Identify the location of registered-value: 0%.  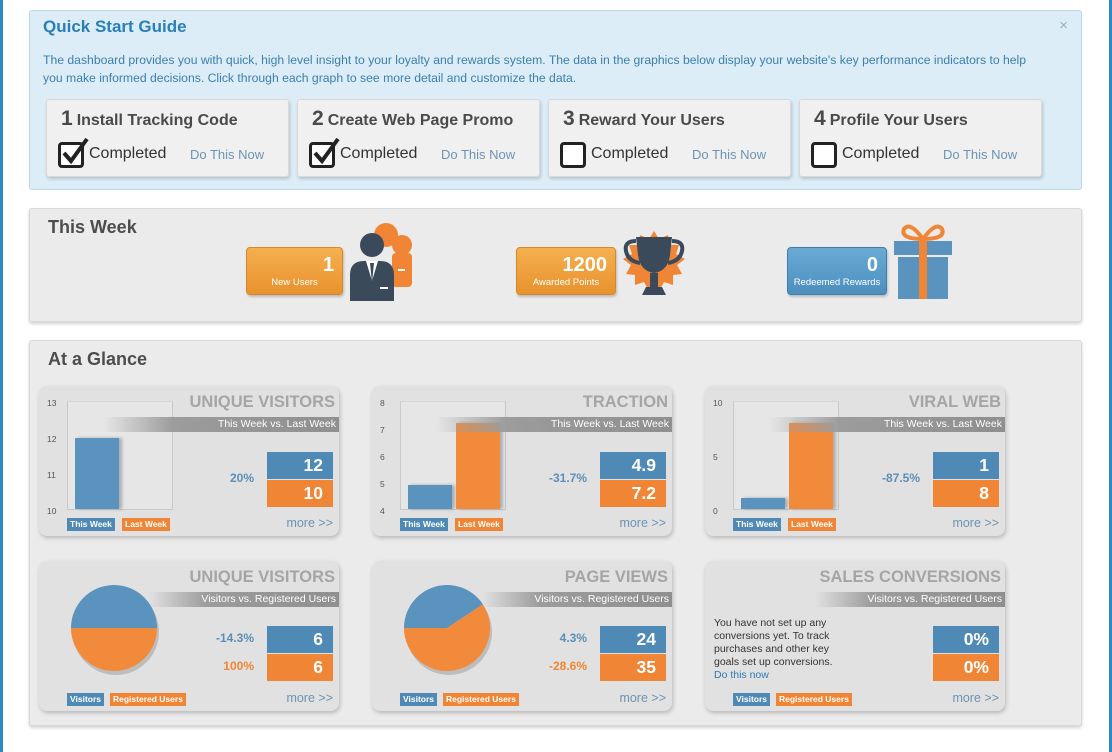
(966, 667).